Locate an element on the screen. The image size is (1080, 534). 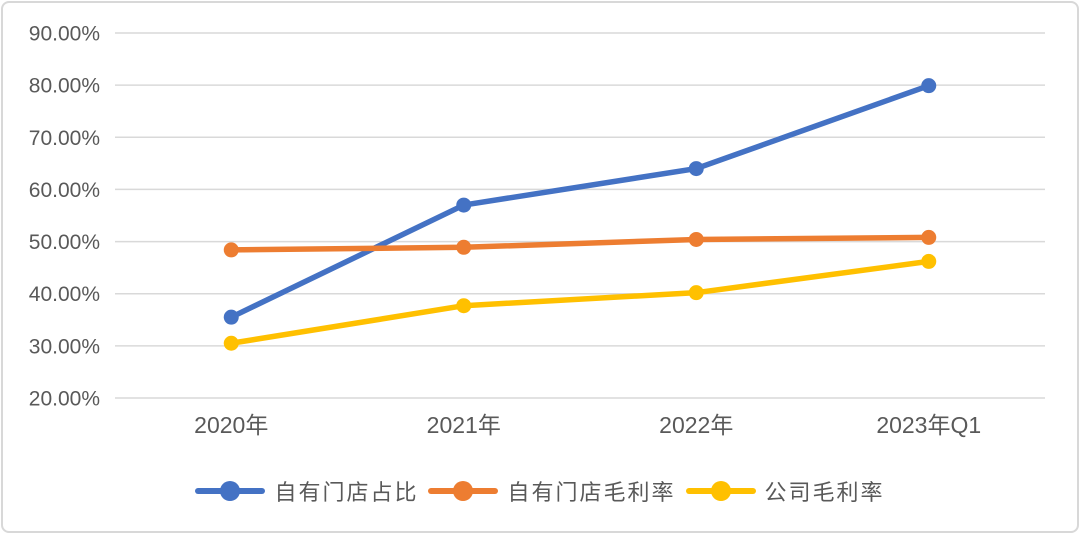
x-axis-tick-label: 2022年 is located at coordinates (696, 425).